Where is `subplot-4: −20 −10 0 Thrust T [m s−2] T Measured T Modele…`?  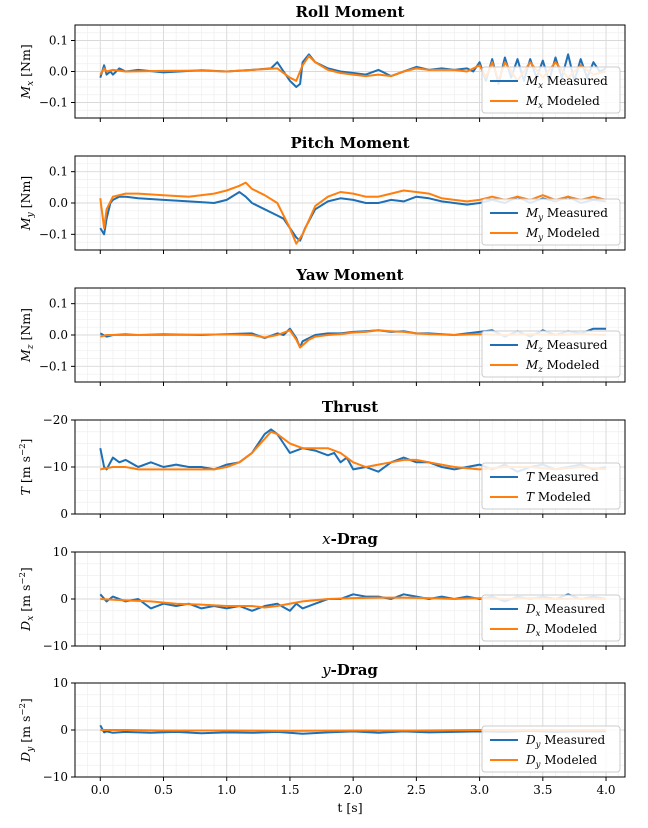
subplot-4: −20 −10 0 Thrust T [m s−2] T Measured T Modele… is located at coordinates (322, 459).